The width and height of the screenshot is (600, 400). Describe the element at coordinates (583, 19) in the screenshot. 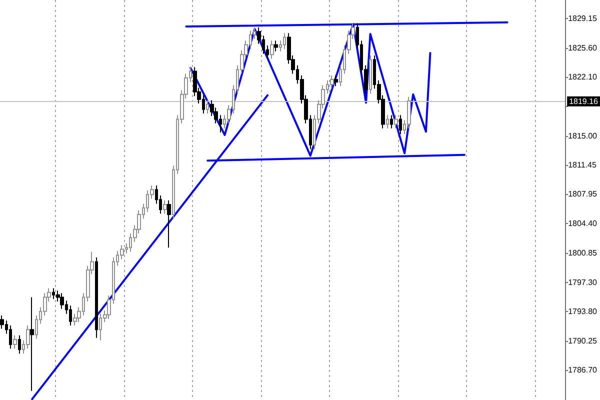

I see `y-tick-label: 1829.15` at that location.